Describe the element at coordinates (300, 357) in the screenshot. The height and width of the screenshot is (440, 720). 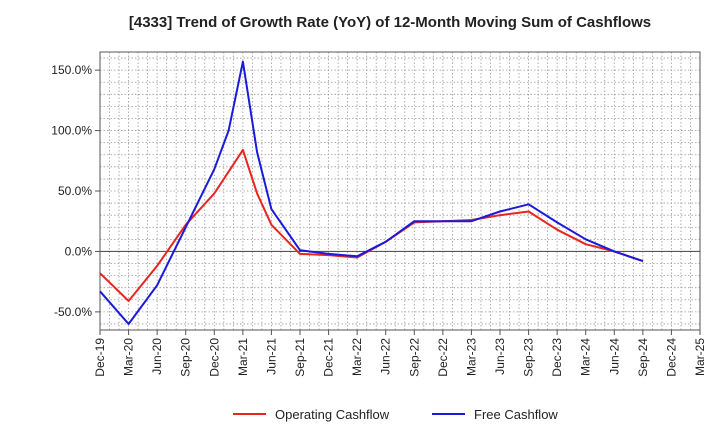
I see `x-tick-label: Sep-21` at that location.